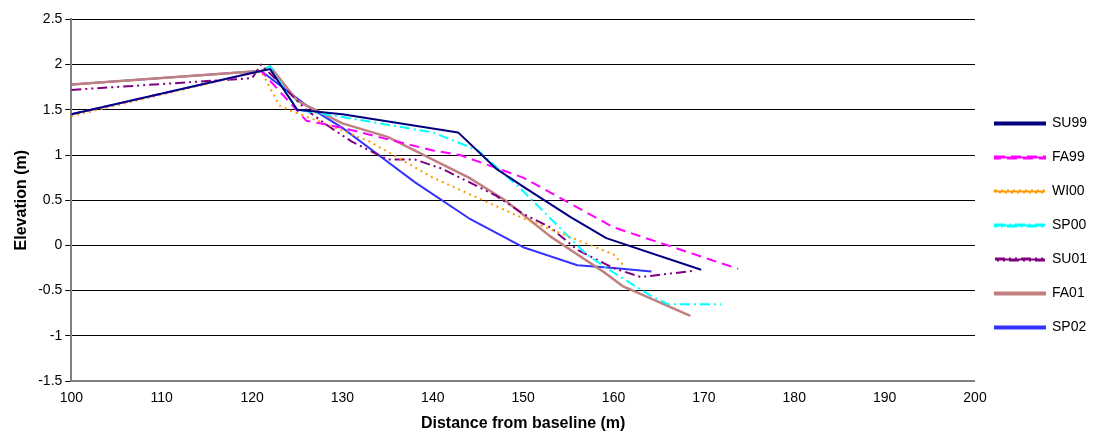  I want to click on y-tick-label: 2.5, so click(52, 18).